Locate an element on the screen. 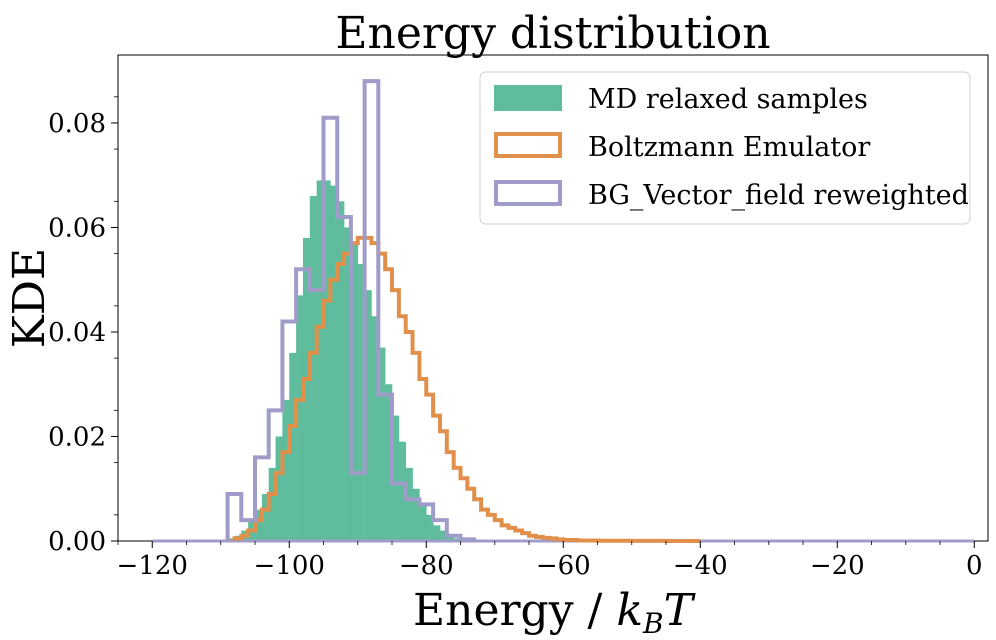  legend-box is located at coordinates (725, 148).